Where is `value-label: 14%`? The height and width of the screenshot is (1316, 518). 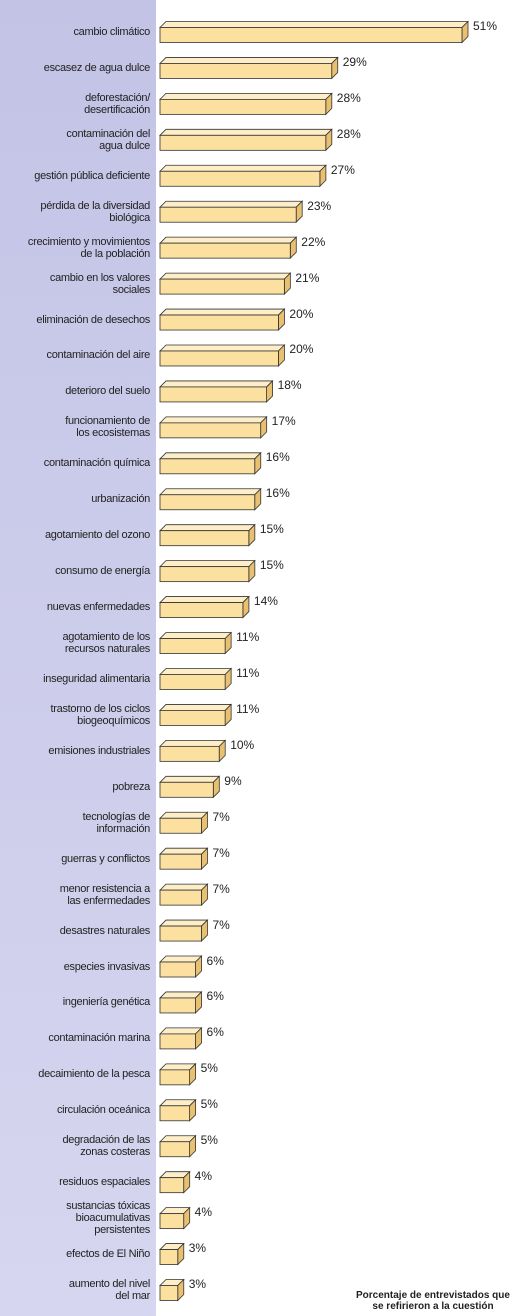 value-label: 14% is located at coordinates (265, 601).